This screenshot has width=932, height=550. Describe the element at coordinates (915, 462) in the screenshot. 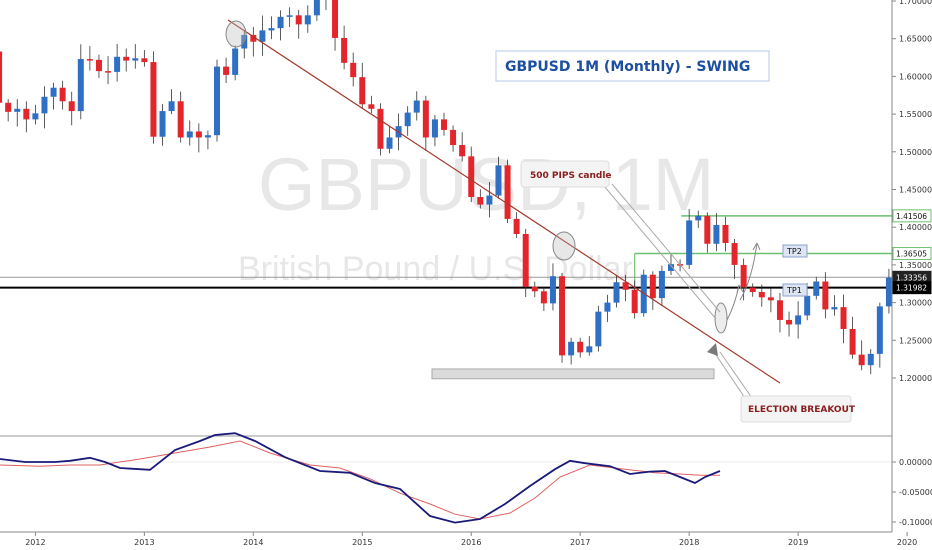

I see `macd-tick-label: 0.00000` at that location.